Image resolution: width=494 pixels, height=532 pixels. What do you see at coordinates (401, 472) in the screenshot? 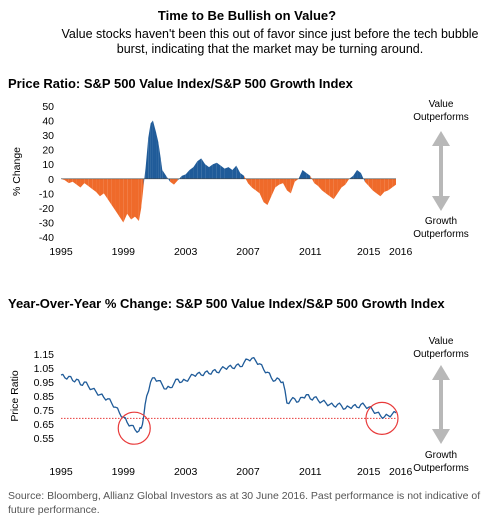
I see `chart2-x-tick-label: 2016` at bounding box center [401, 472].